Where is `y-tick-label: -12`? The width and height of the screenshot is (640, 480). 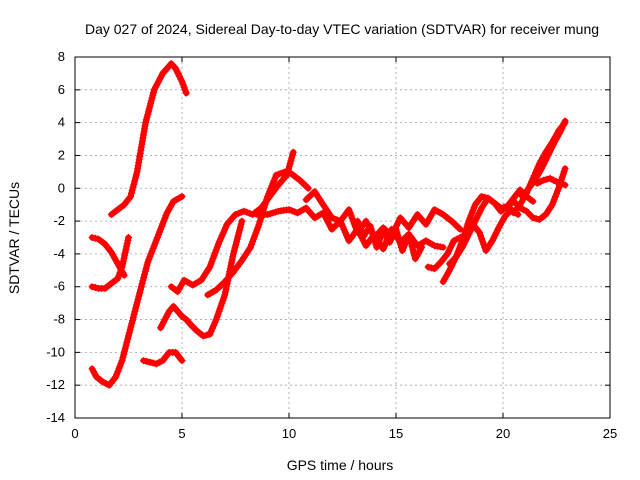
y-tick-label: -12 is located at coordinates (55, 384).